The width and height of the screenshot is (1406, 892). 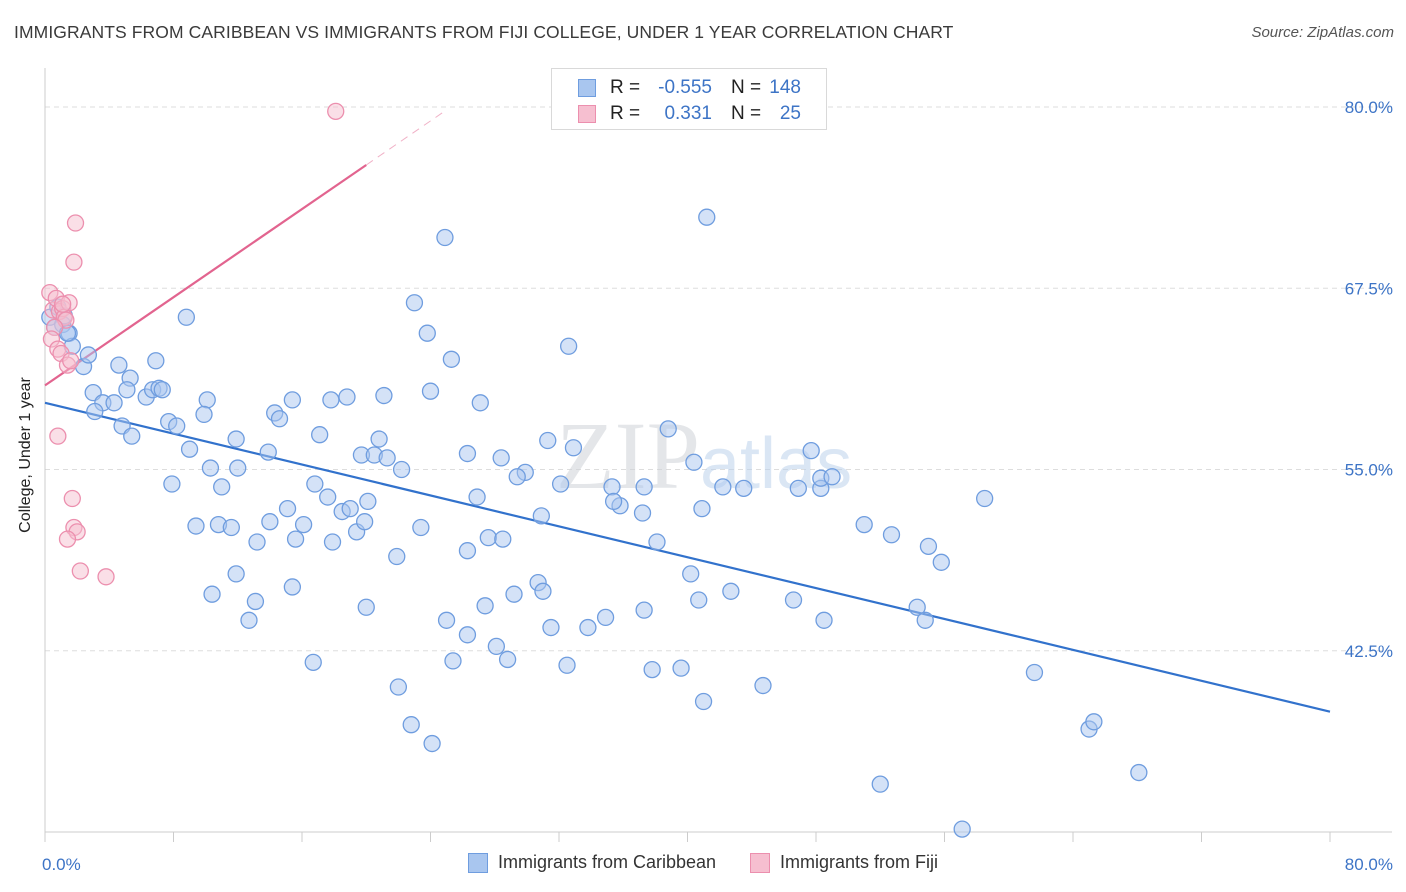 I want to click on trend-line-fiji, so click(x=205, y=275).